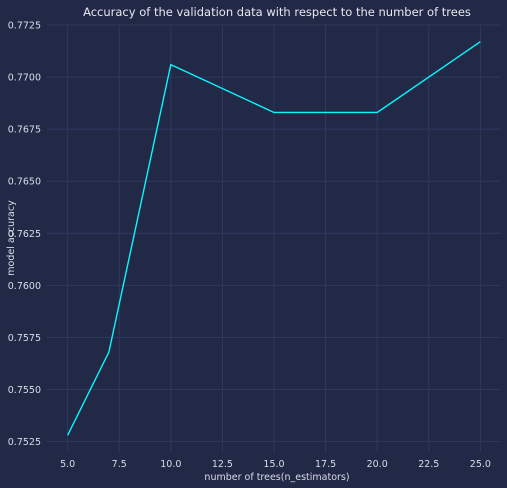 The width and height of the screenshot is (507, 488). I want to click on y-axis-label: model accuracy, so click(11, 238).